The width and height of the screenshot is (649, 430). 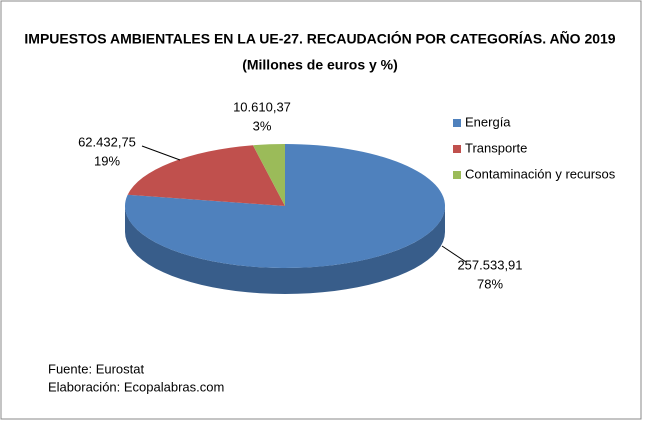 I want to click on credit-note: Elaboración: Ecopalabras.com, so click(x=136, y=386).